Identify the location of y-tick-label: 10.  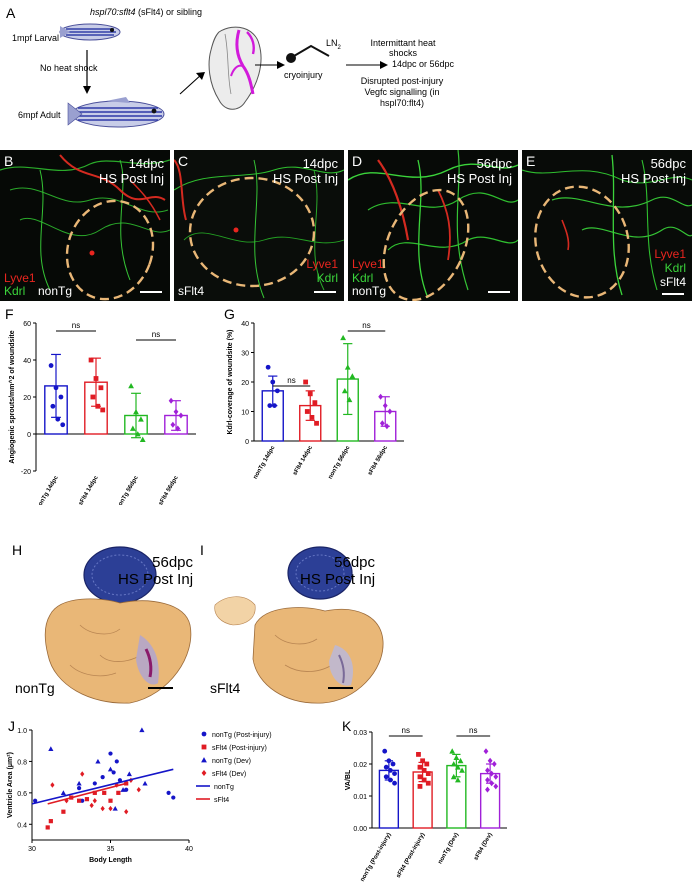
(245, 413).